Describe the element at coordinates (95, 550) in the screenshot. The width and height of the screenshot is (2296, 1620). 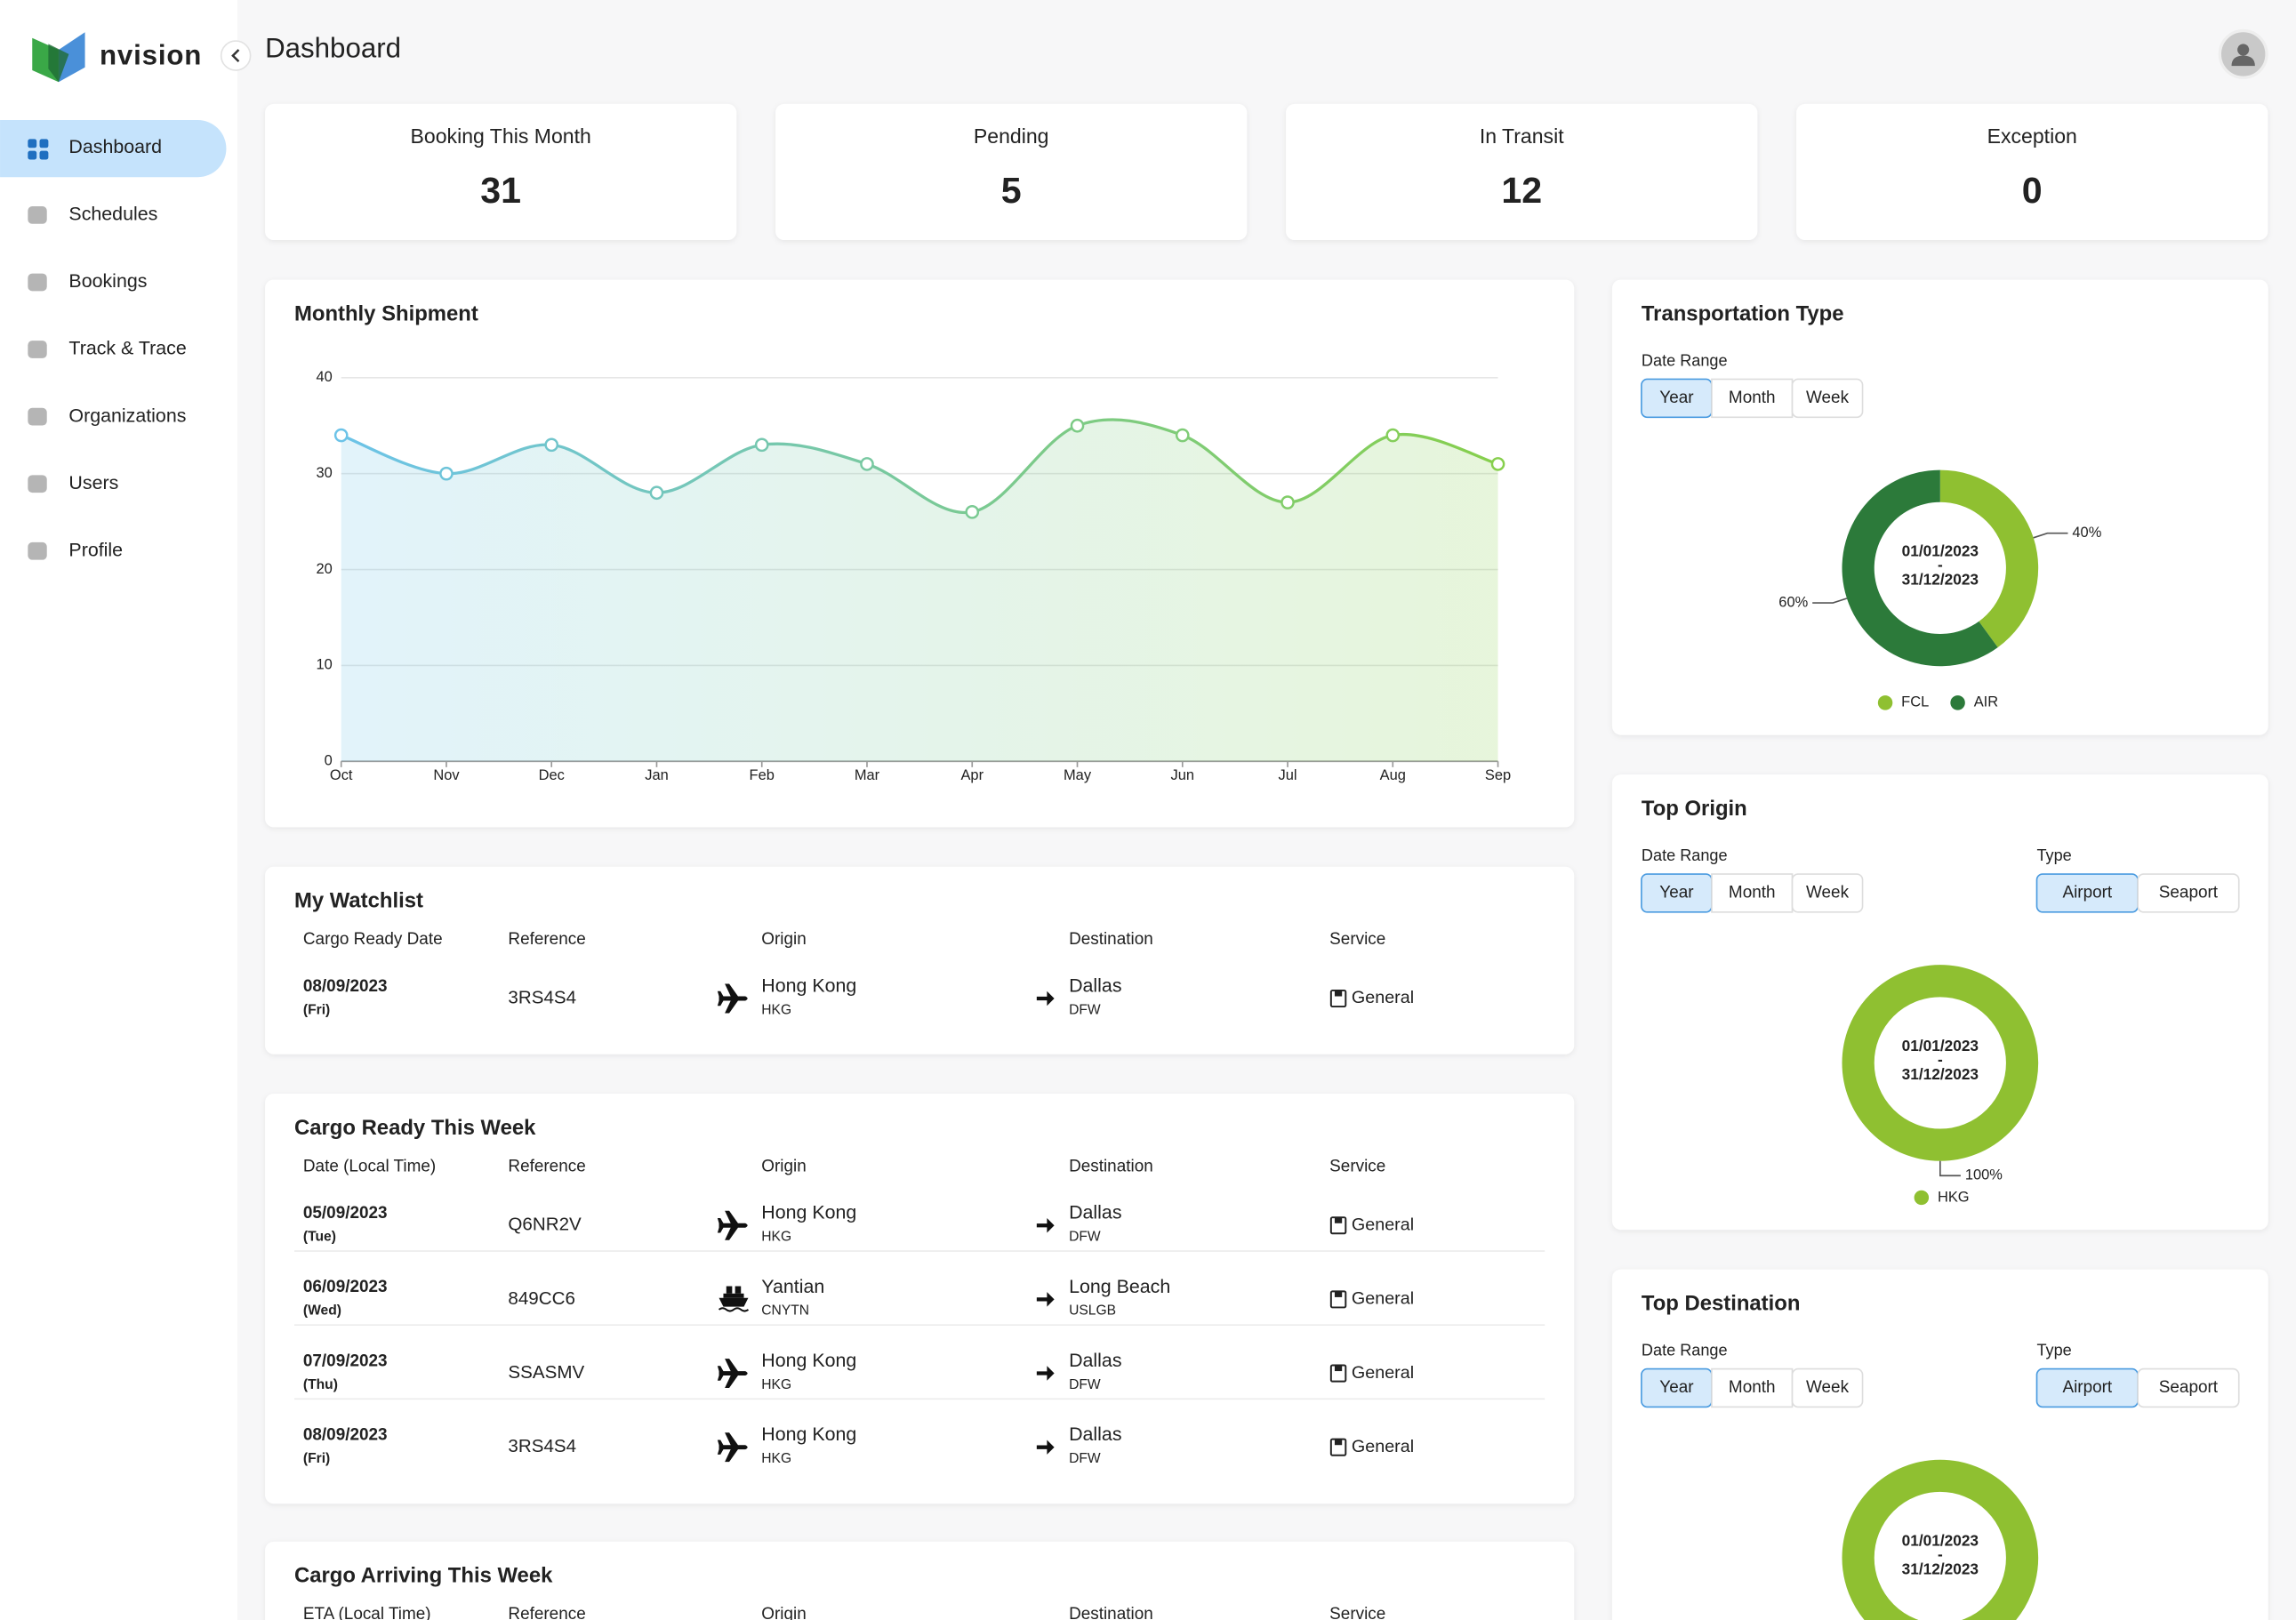
I see `nav-item: Profile` at that location.